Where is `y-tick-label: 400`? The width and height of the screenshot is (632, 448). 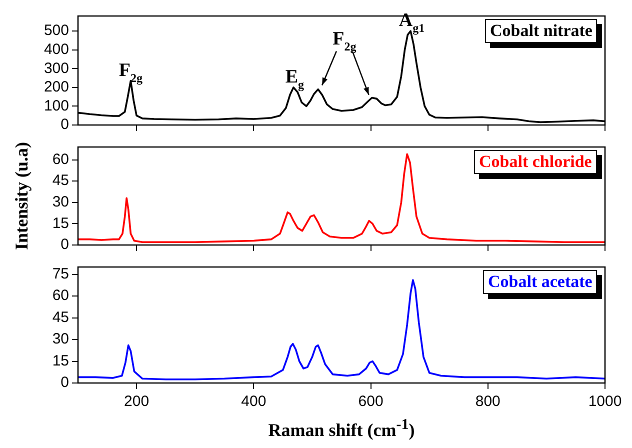
y-tick-label: 400 is located at coordinates (56, 49).